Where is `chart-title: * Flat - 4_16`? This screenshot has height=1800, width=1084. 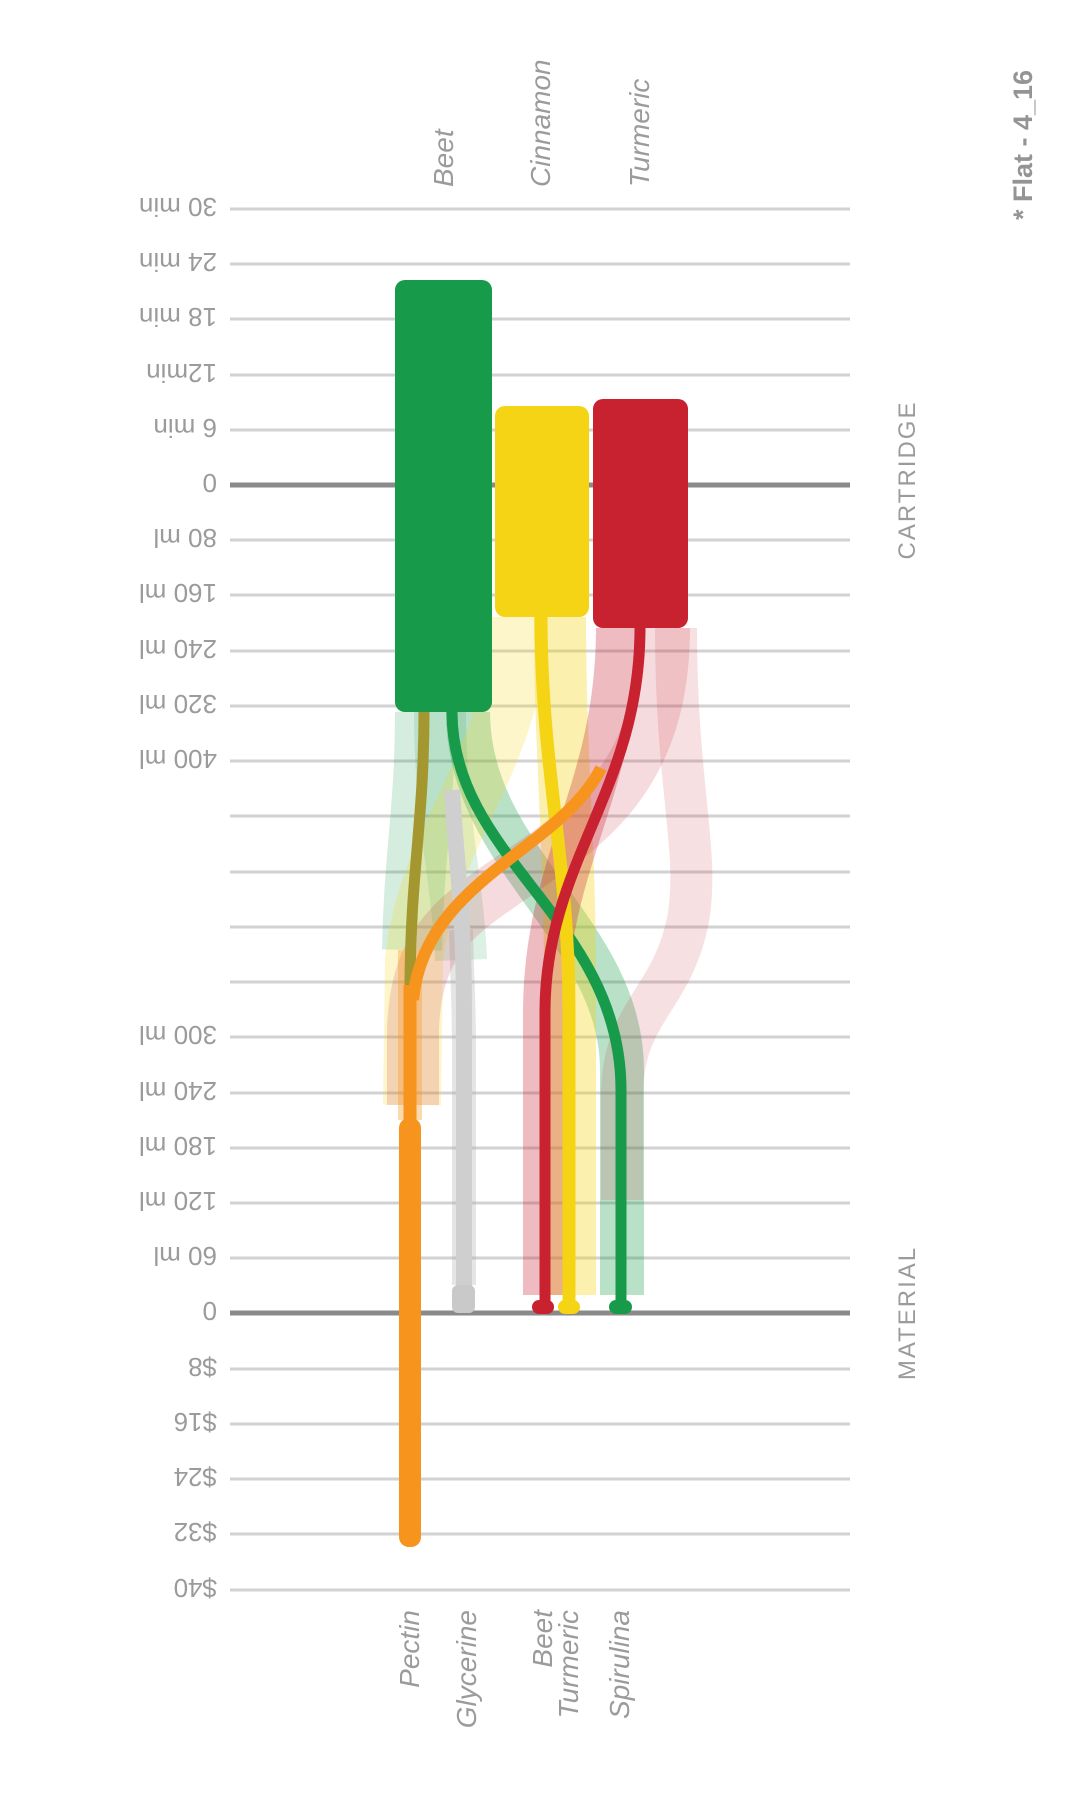
chart-title: * Flat - 4_16 is located at coordinates (1023, 144).